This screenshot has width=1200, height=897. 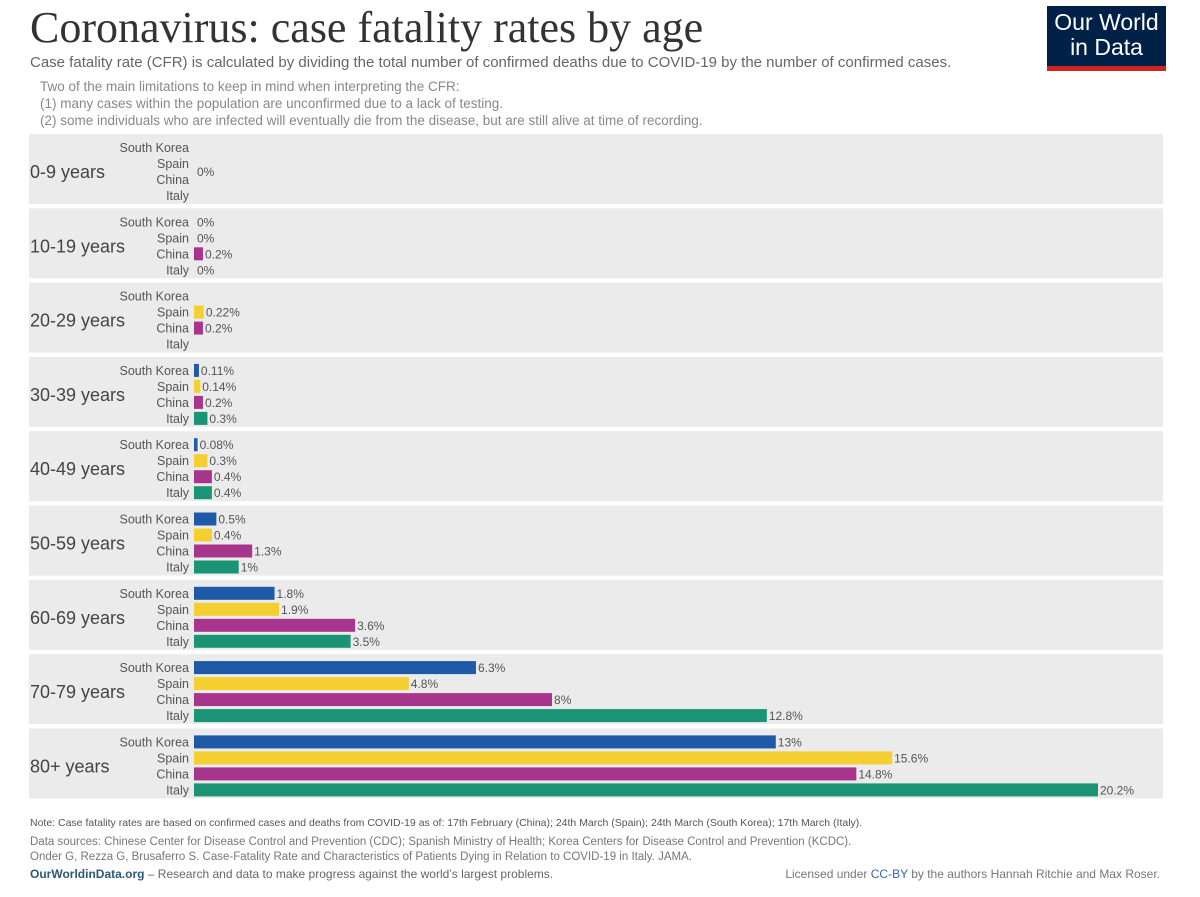 What do you see at coordinates (367, 642) in the screenshot?
I see `value-label: 3.5%` at bounding box center [367, 642].